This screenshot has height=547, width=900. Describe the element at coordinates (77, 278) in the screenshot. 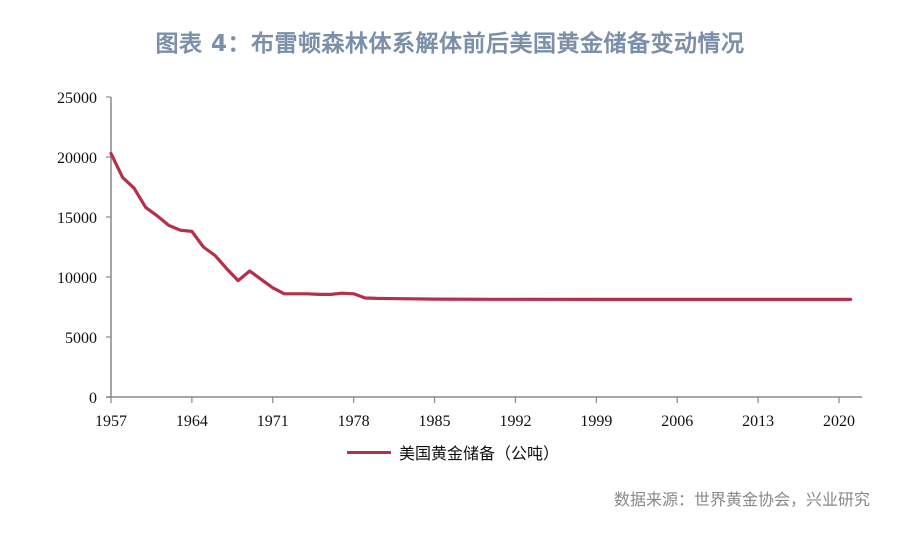

I see `y-tick-label: 10000` at that location.